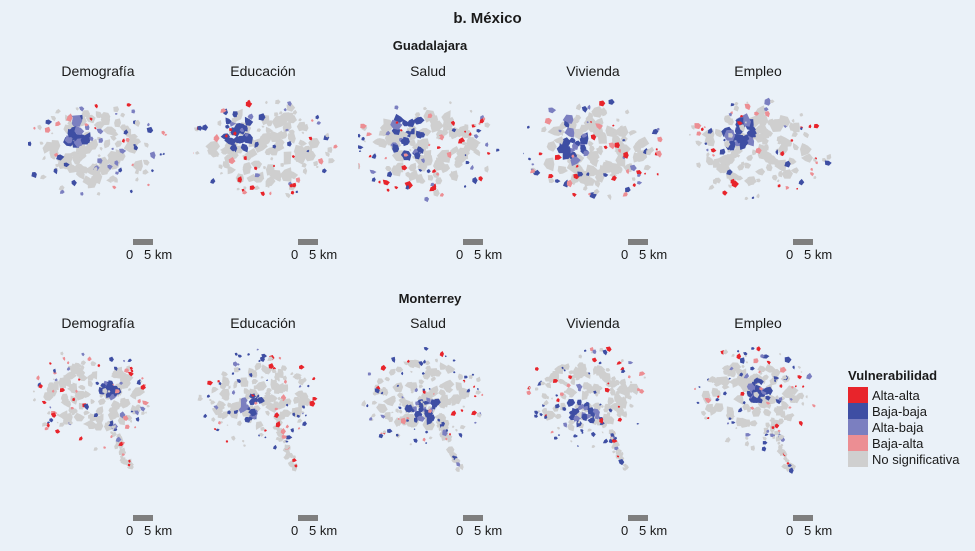 The width and height of the screenshot is (975, 551). I want to click on mty-label-salud: Salud, so click(428, 323).